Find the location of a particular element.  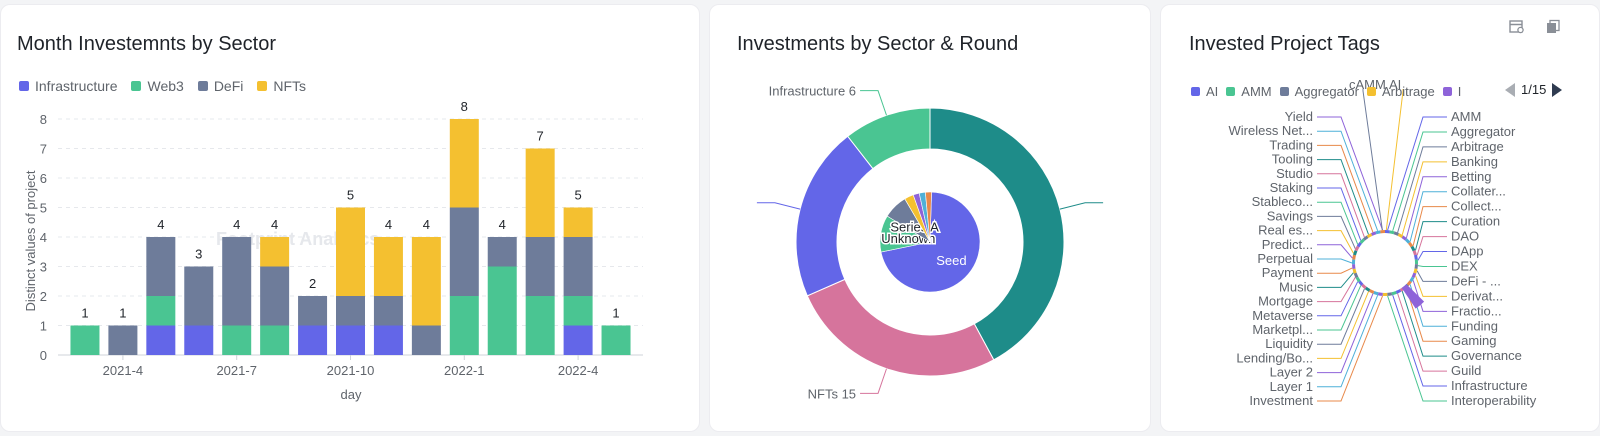

legend-item: AI is located at coordinates (1204, 91).